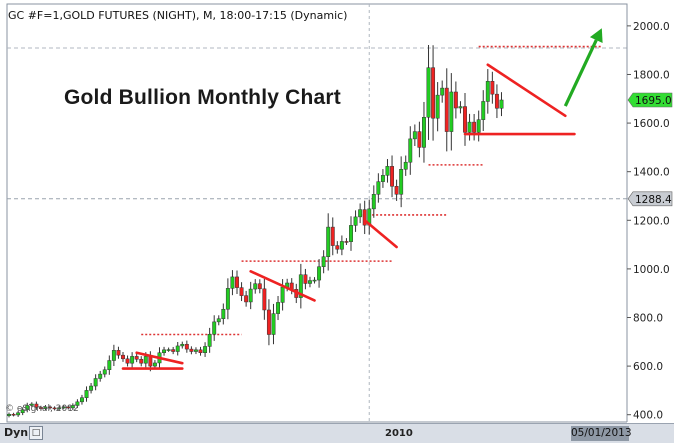 The height and width of the screenshot is (443, 674). Describe the element at coordinates (648, 367) in the screenshot. I see `y-tick-label: 600.0` at that location.